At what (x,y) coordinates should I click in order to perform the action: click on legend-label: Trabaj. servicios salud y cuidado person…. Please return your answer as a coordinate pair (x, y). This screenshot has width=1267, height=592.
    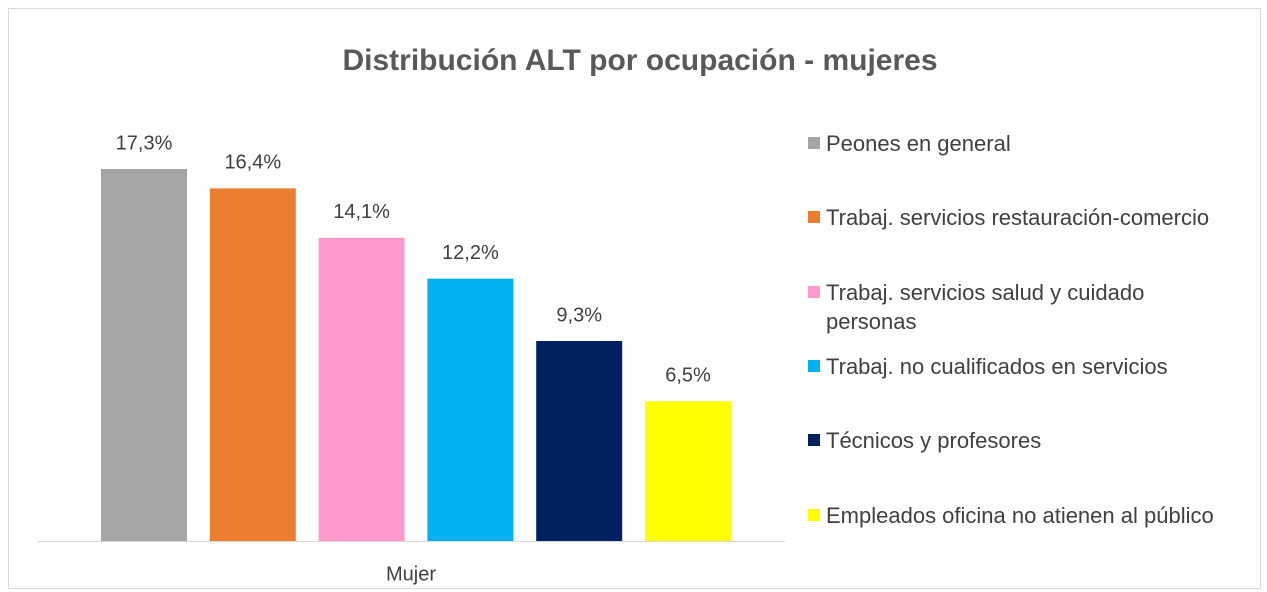
    Looking at the image, I should click on (985, 306).